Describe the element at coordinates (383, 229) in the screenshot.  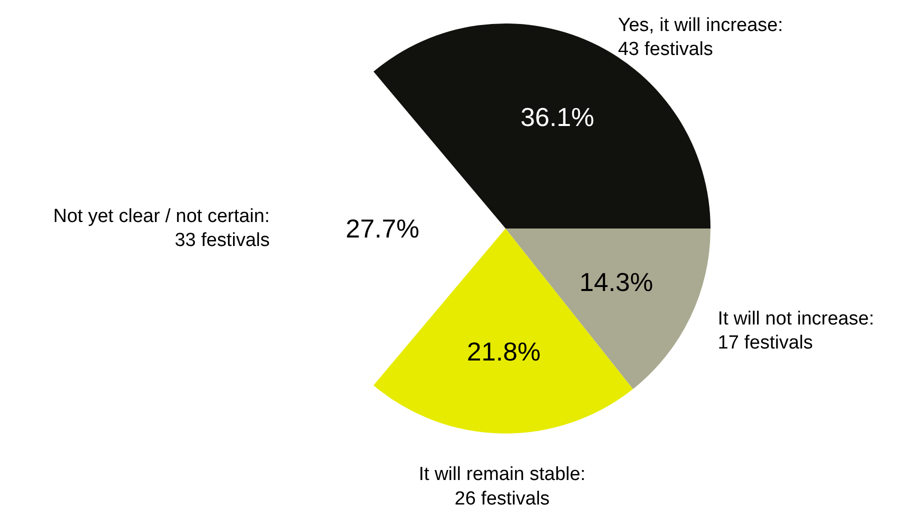
I see `data-label: 27.7%` at that location.